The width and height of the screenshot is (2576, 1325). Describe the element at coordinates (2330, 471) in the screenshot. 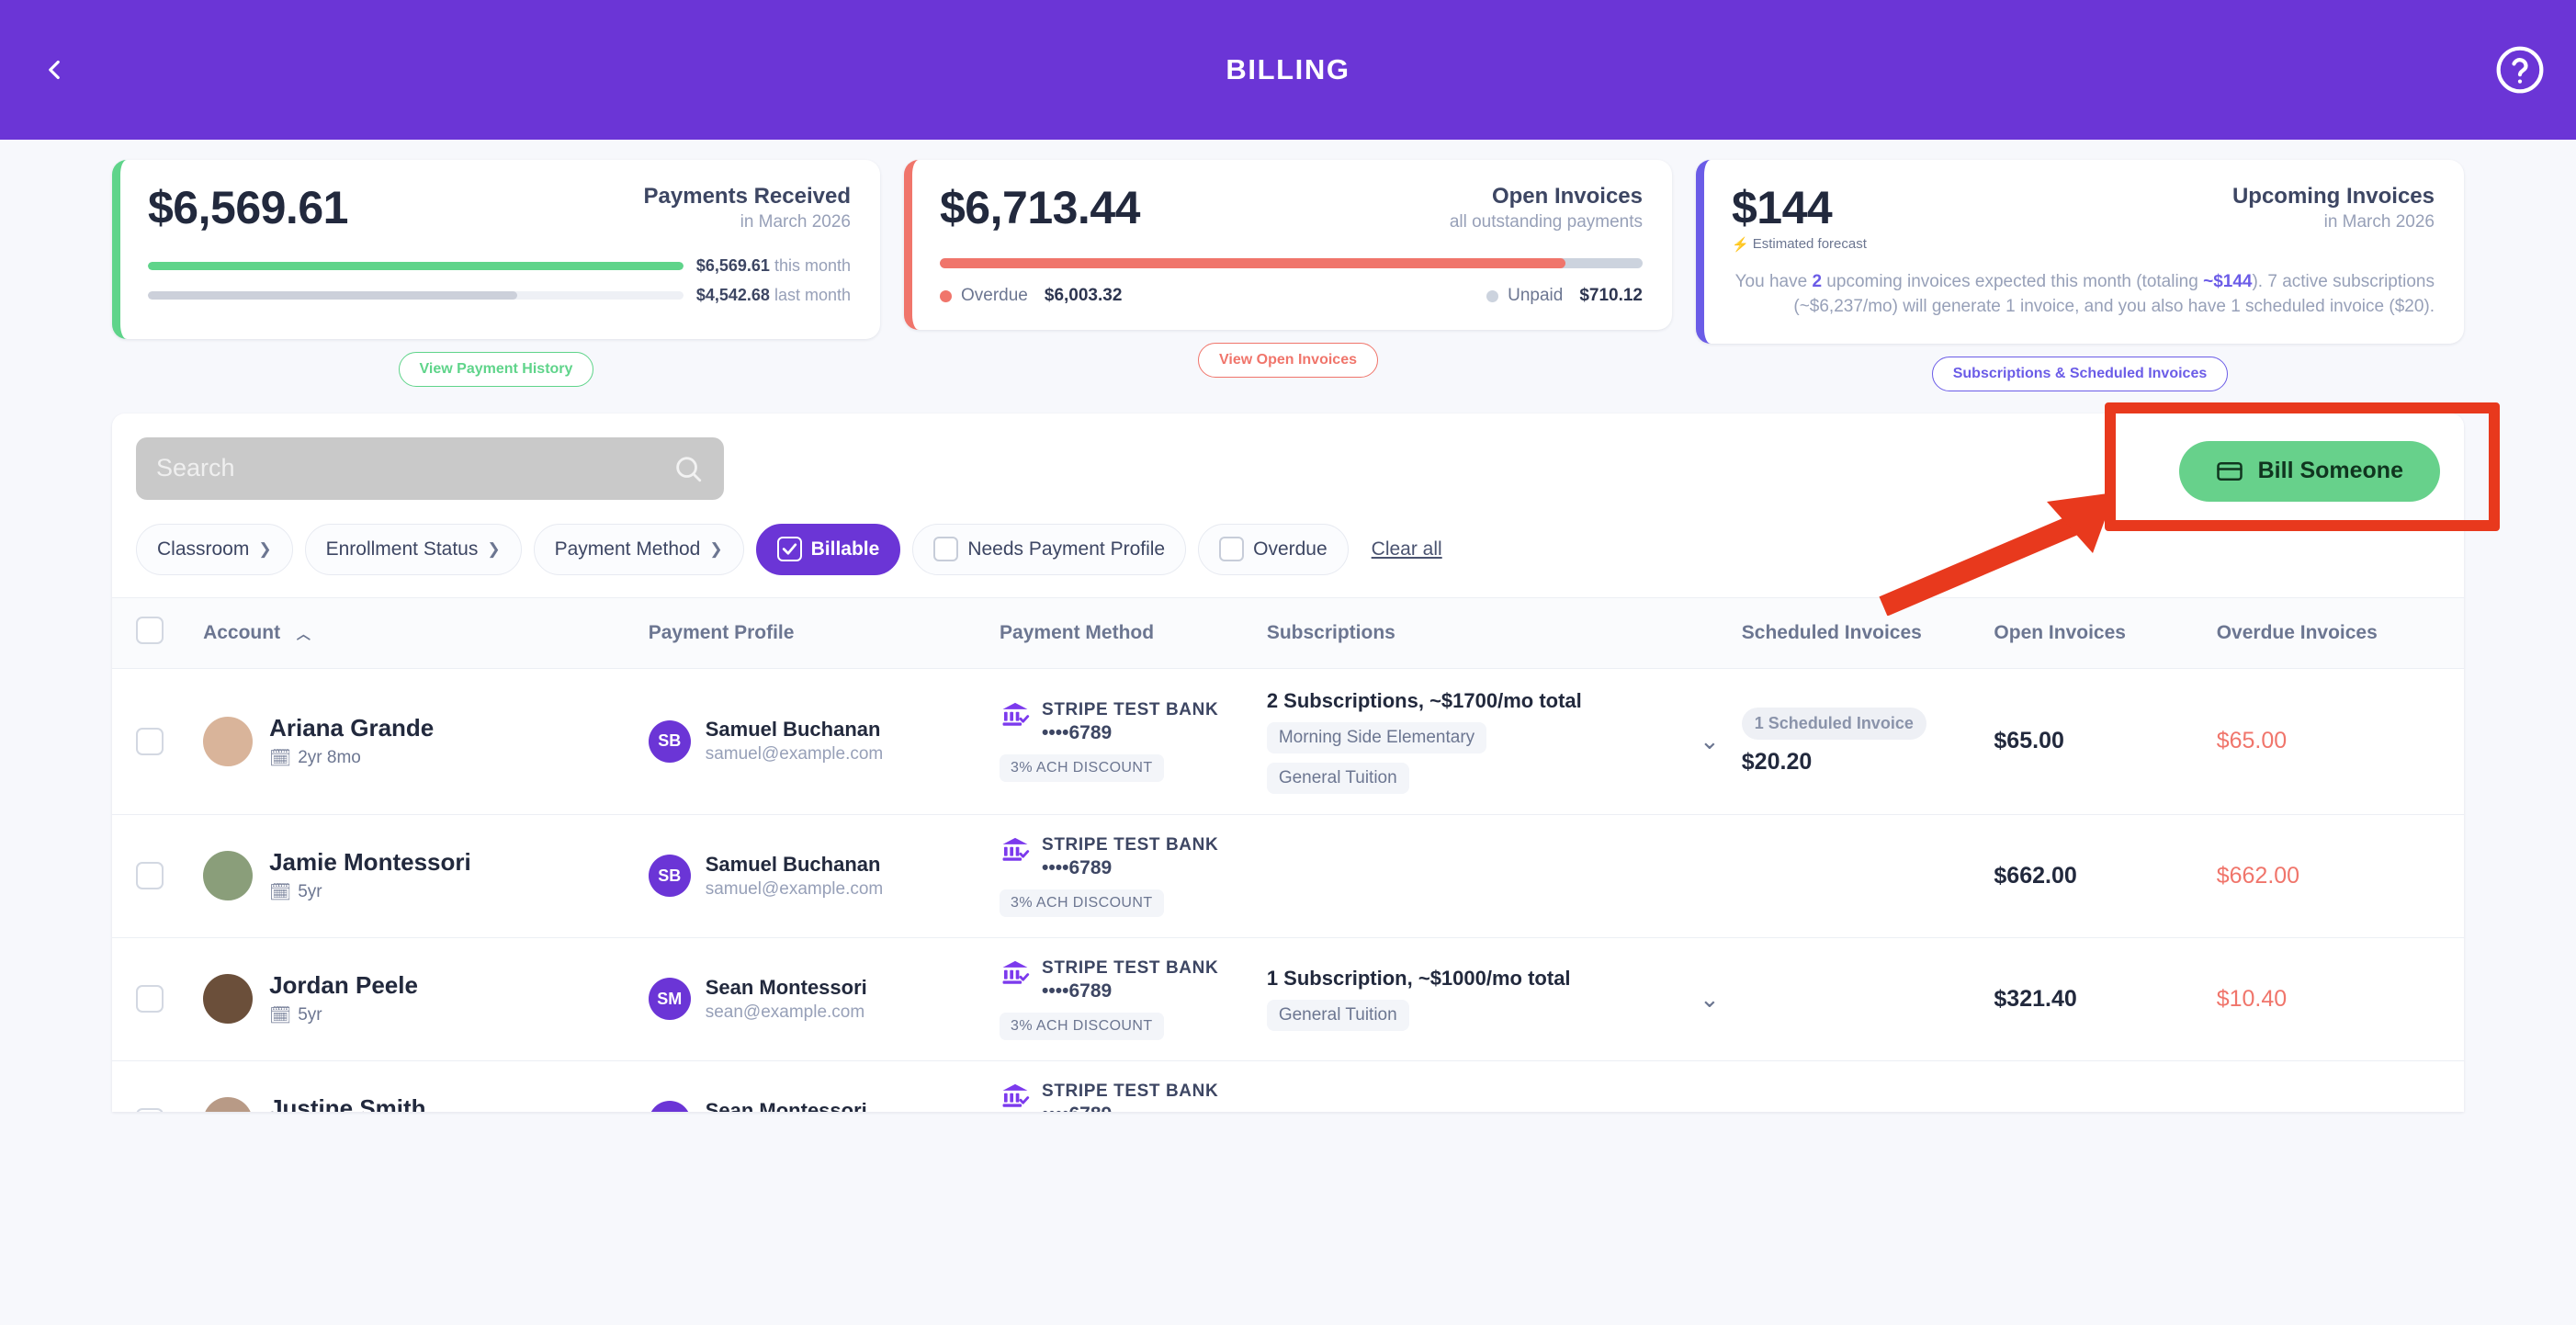

I see `bill-someone-label: Bill Someone` at that location.